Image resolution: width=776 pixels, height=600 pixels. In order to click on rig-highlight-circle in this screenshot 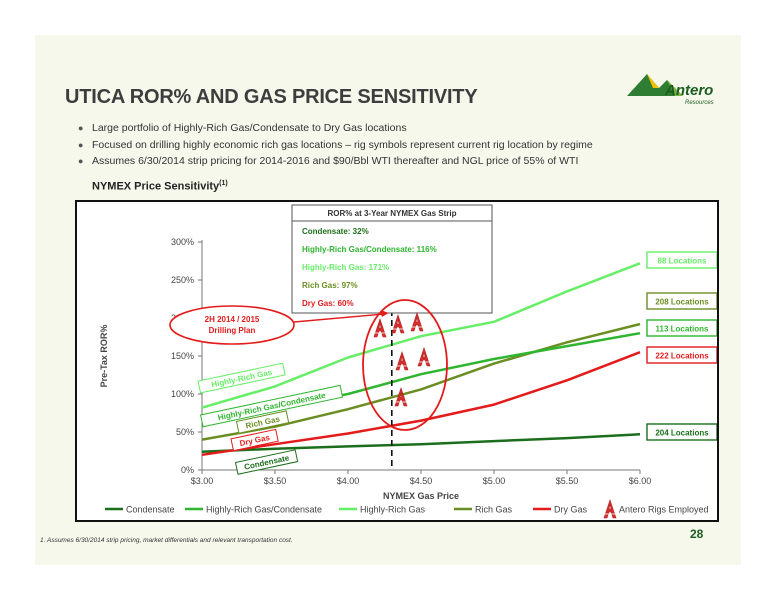, I will do `click(405, 365)`.